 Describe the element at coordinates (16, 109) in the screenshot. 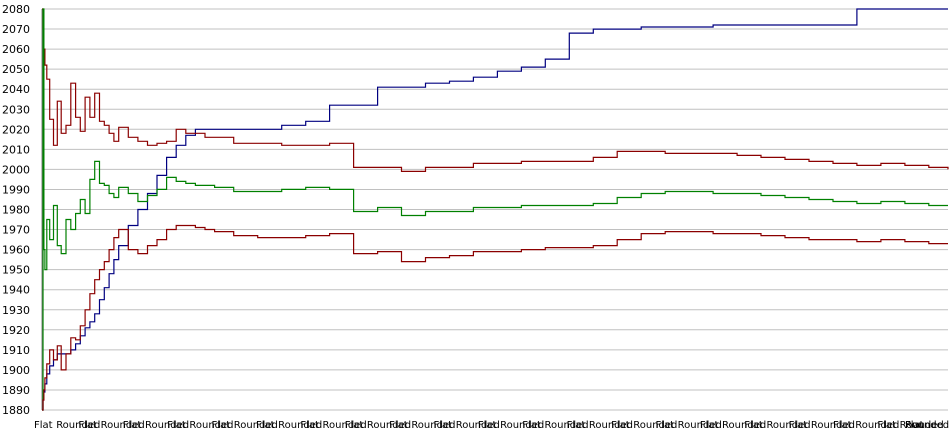

I see `y-tick-label: 2030` at that location.